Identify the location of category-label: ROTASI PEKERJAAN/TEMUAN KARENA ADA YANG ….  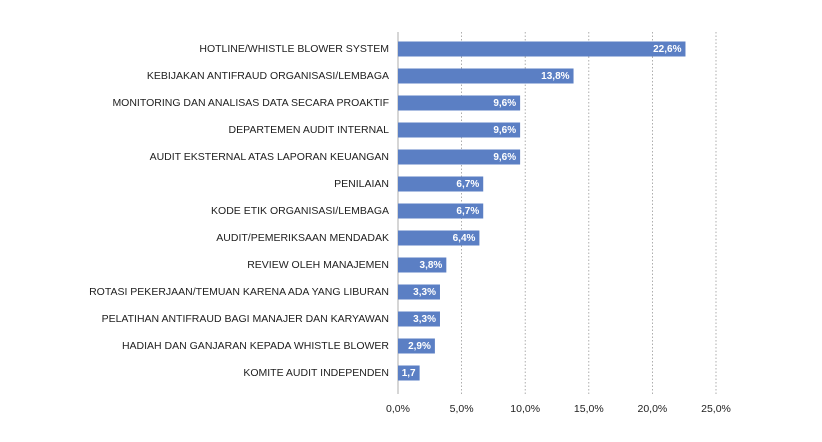
(239, 292).